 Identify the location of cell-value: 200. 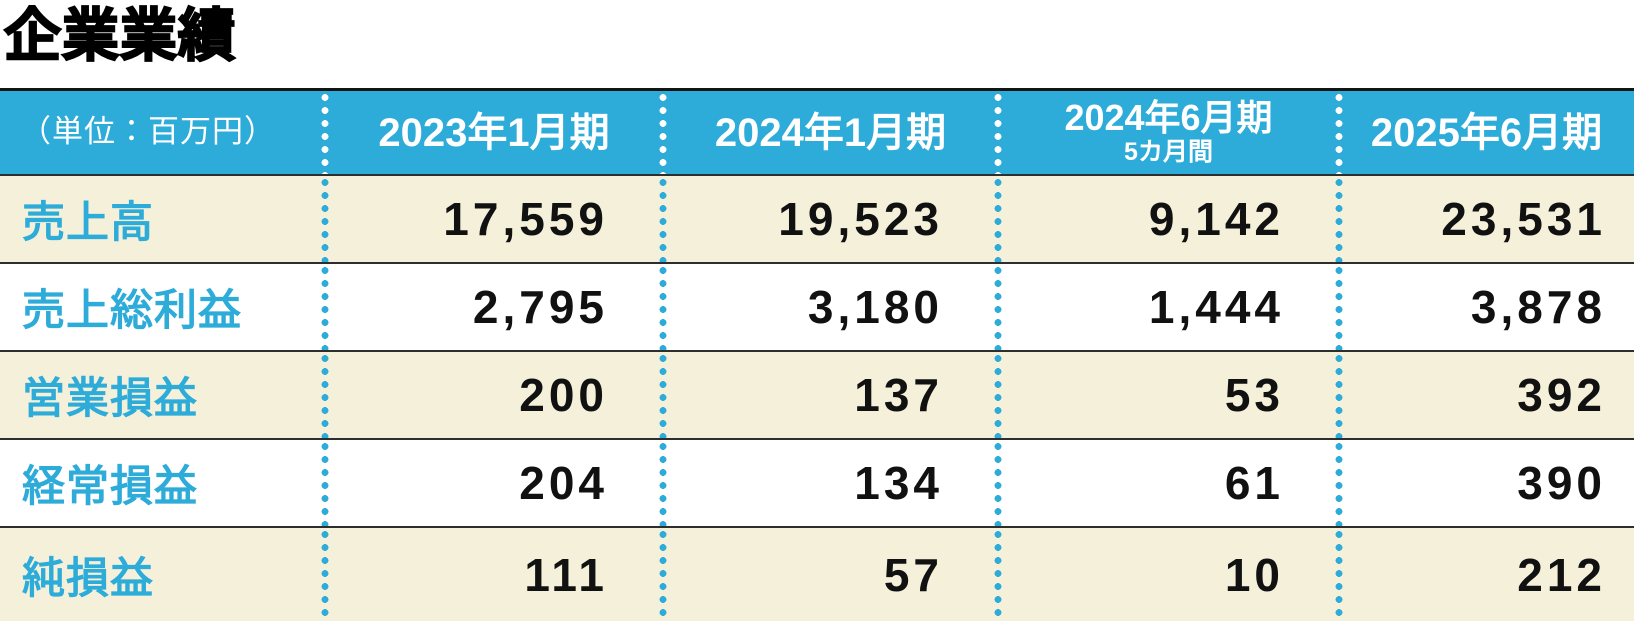
(491, 394).